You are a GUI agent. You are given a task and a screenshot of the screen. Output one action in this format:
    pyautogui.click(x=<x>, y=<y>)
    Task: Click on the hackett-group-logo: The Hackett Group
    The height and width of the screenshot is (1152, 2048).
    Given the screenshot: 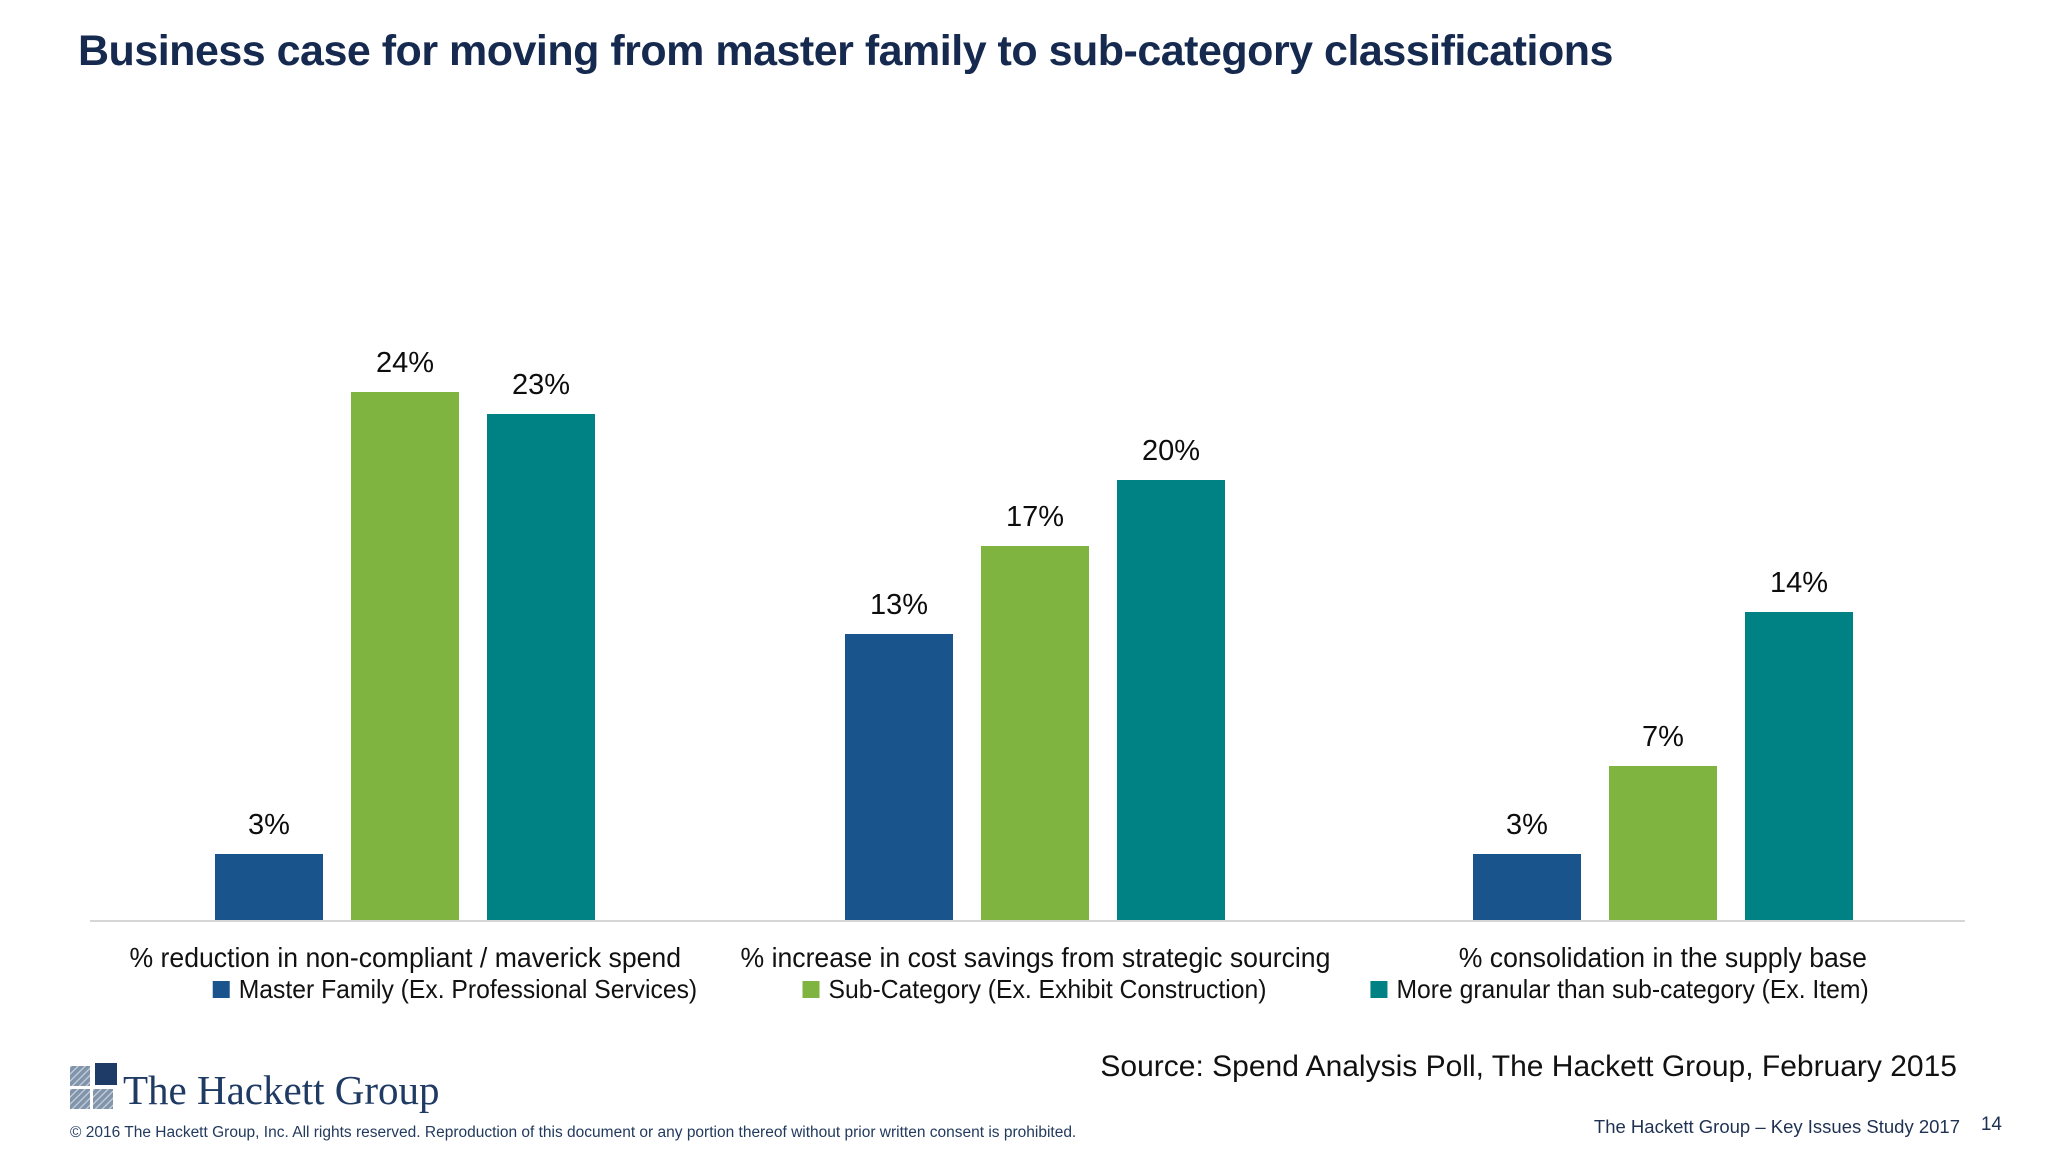 What is the action you would take?
    pyautogui.click(x=255, y=1088)
    